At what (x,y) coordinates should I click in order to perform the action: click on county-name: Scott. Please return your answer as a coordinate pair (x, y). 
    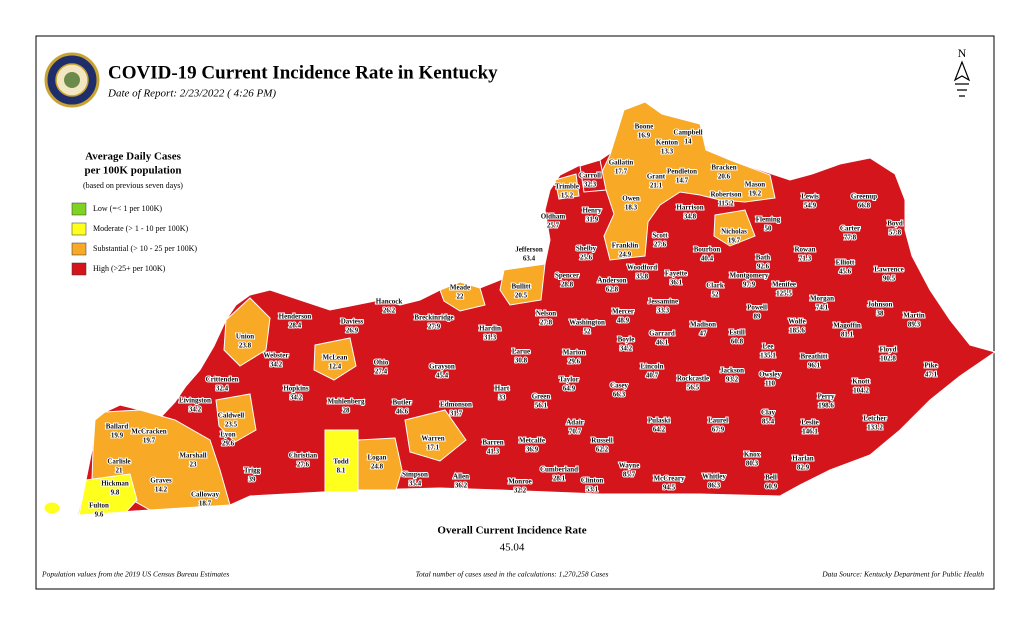
    Looking at the image, I should click on (660, 236).